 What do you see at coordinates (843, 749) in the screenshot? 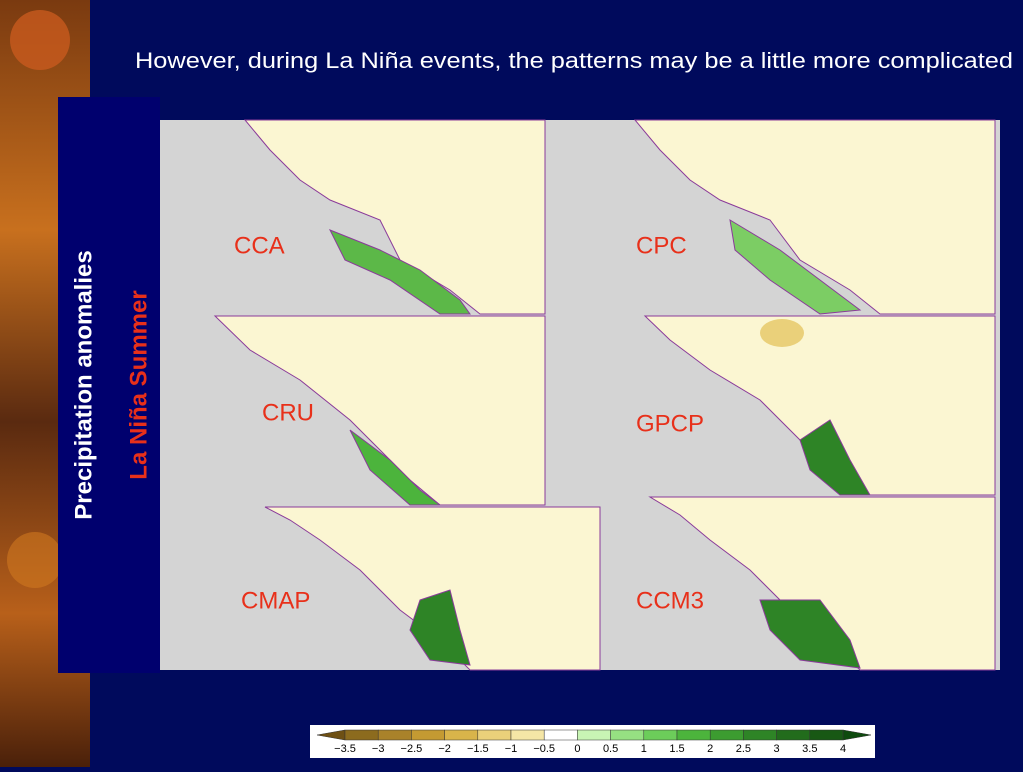
I see `colorbar-label: 4` at bounding box center [843, 749].